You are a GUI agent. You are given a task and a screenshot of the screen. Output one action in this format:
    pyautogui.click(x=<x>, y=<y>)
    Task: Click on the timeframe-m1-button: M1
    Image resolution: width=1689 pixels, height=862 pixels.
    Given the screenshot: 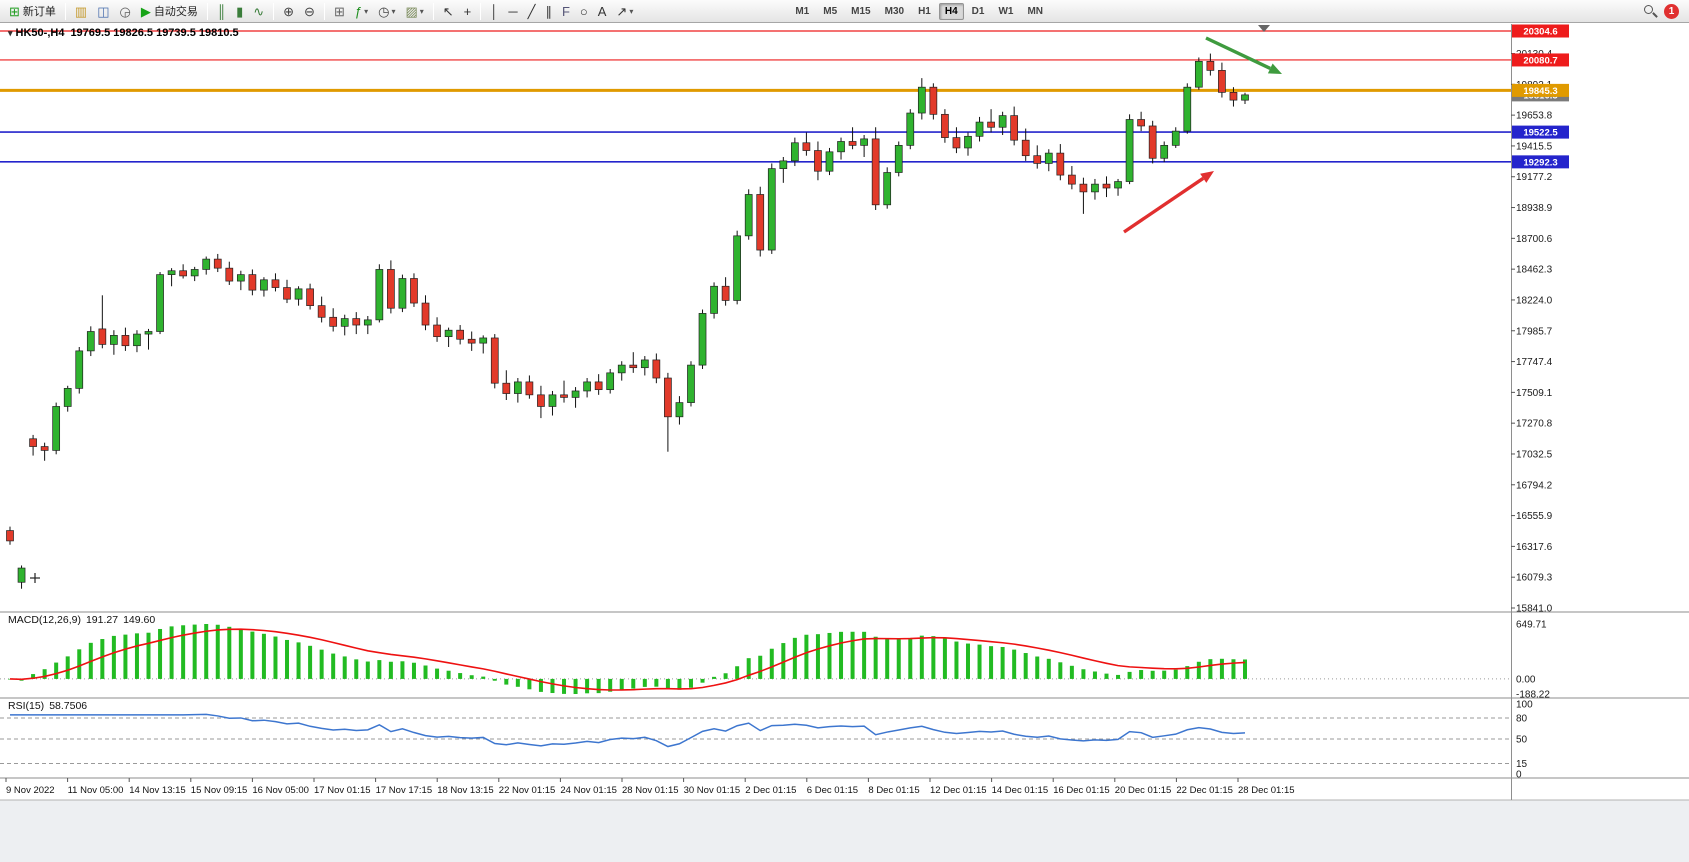 What is the action you would take?
    pyautogui.click(x=802, y=11)
    